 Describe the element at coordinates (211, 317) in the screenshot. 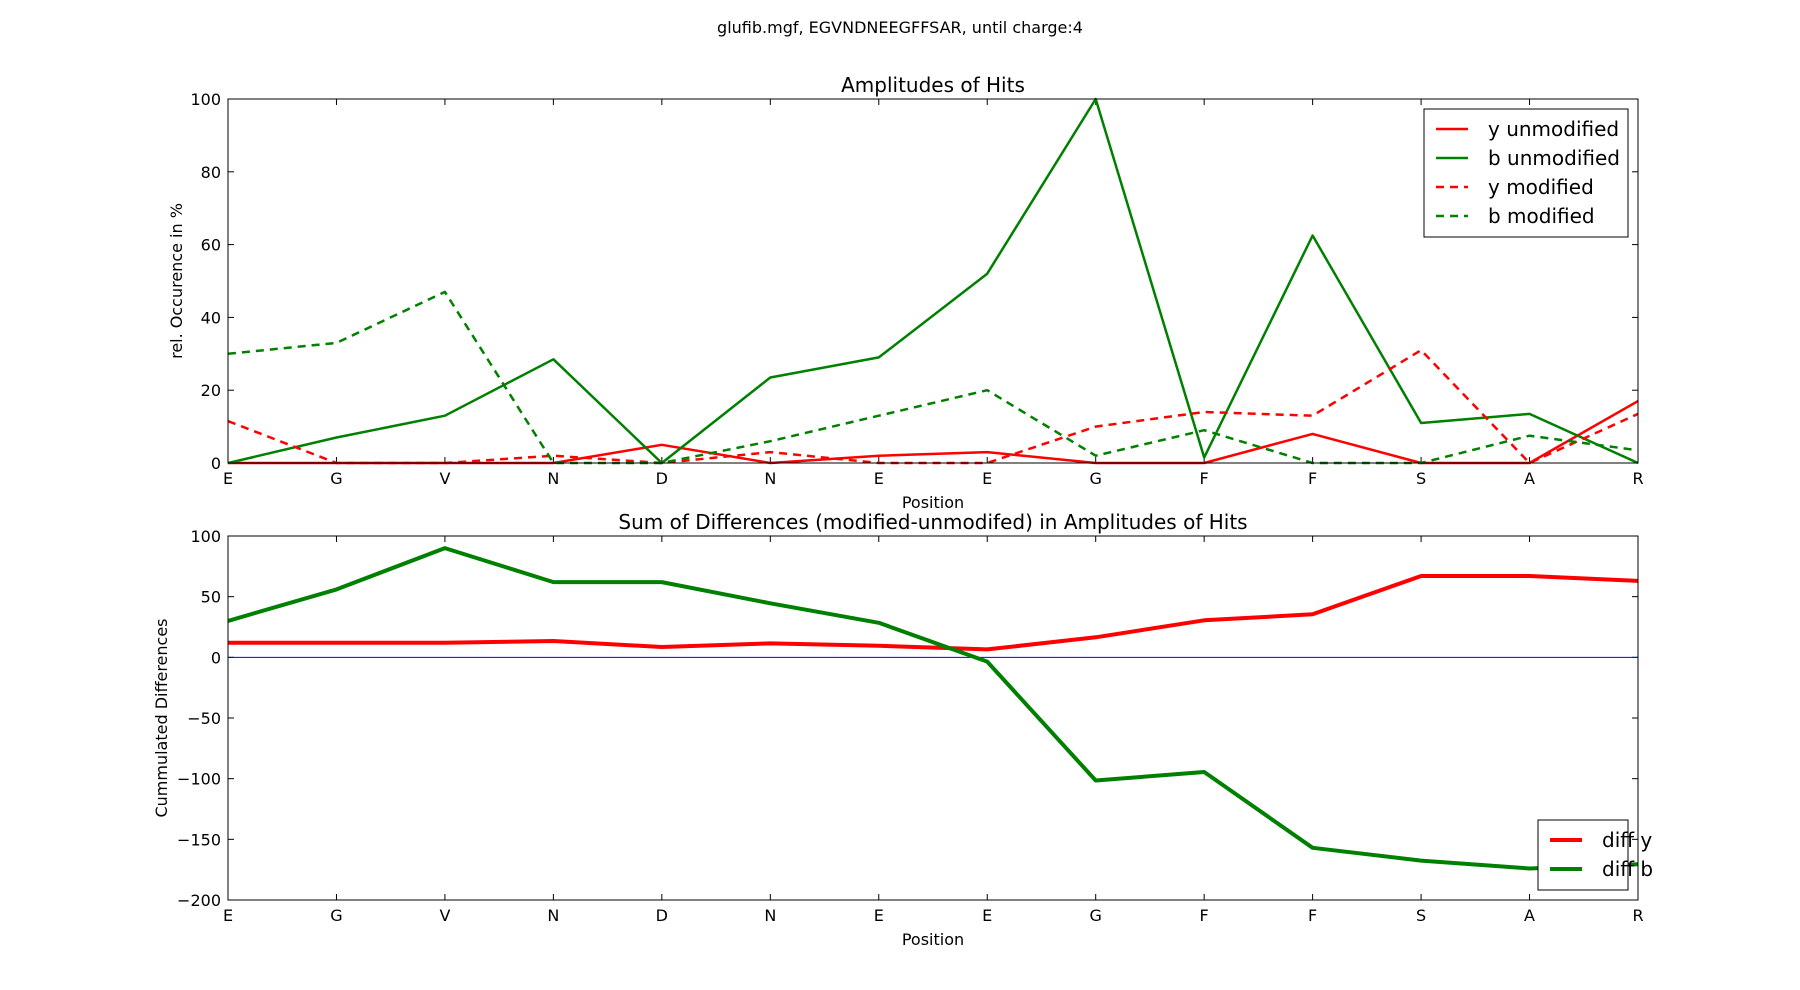

I see `y-tick-label: 40` at that location.